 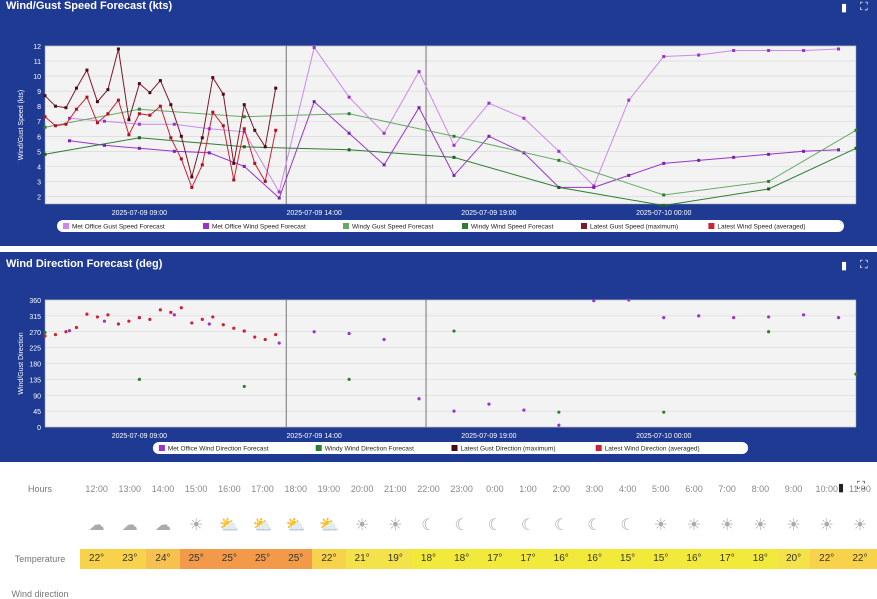 What do you see at coordinates (39, 122) in the screenshot?
I see `y-tick-label: 7` at bounding box center [39, 122].